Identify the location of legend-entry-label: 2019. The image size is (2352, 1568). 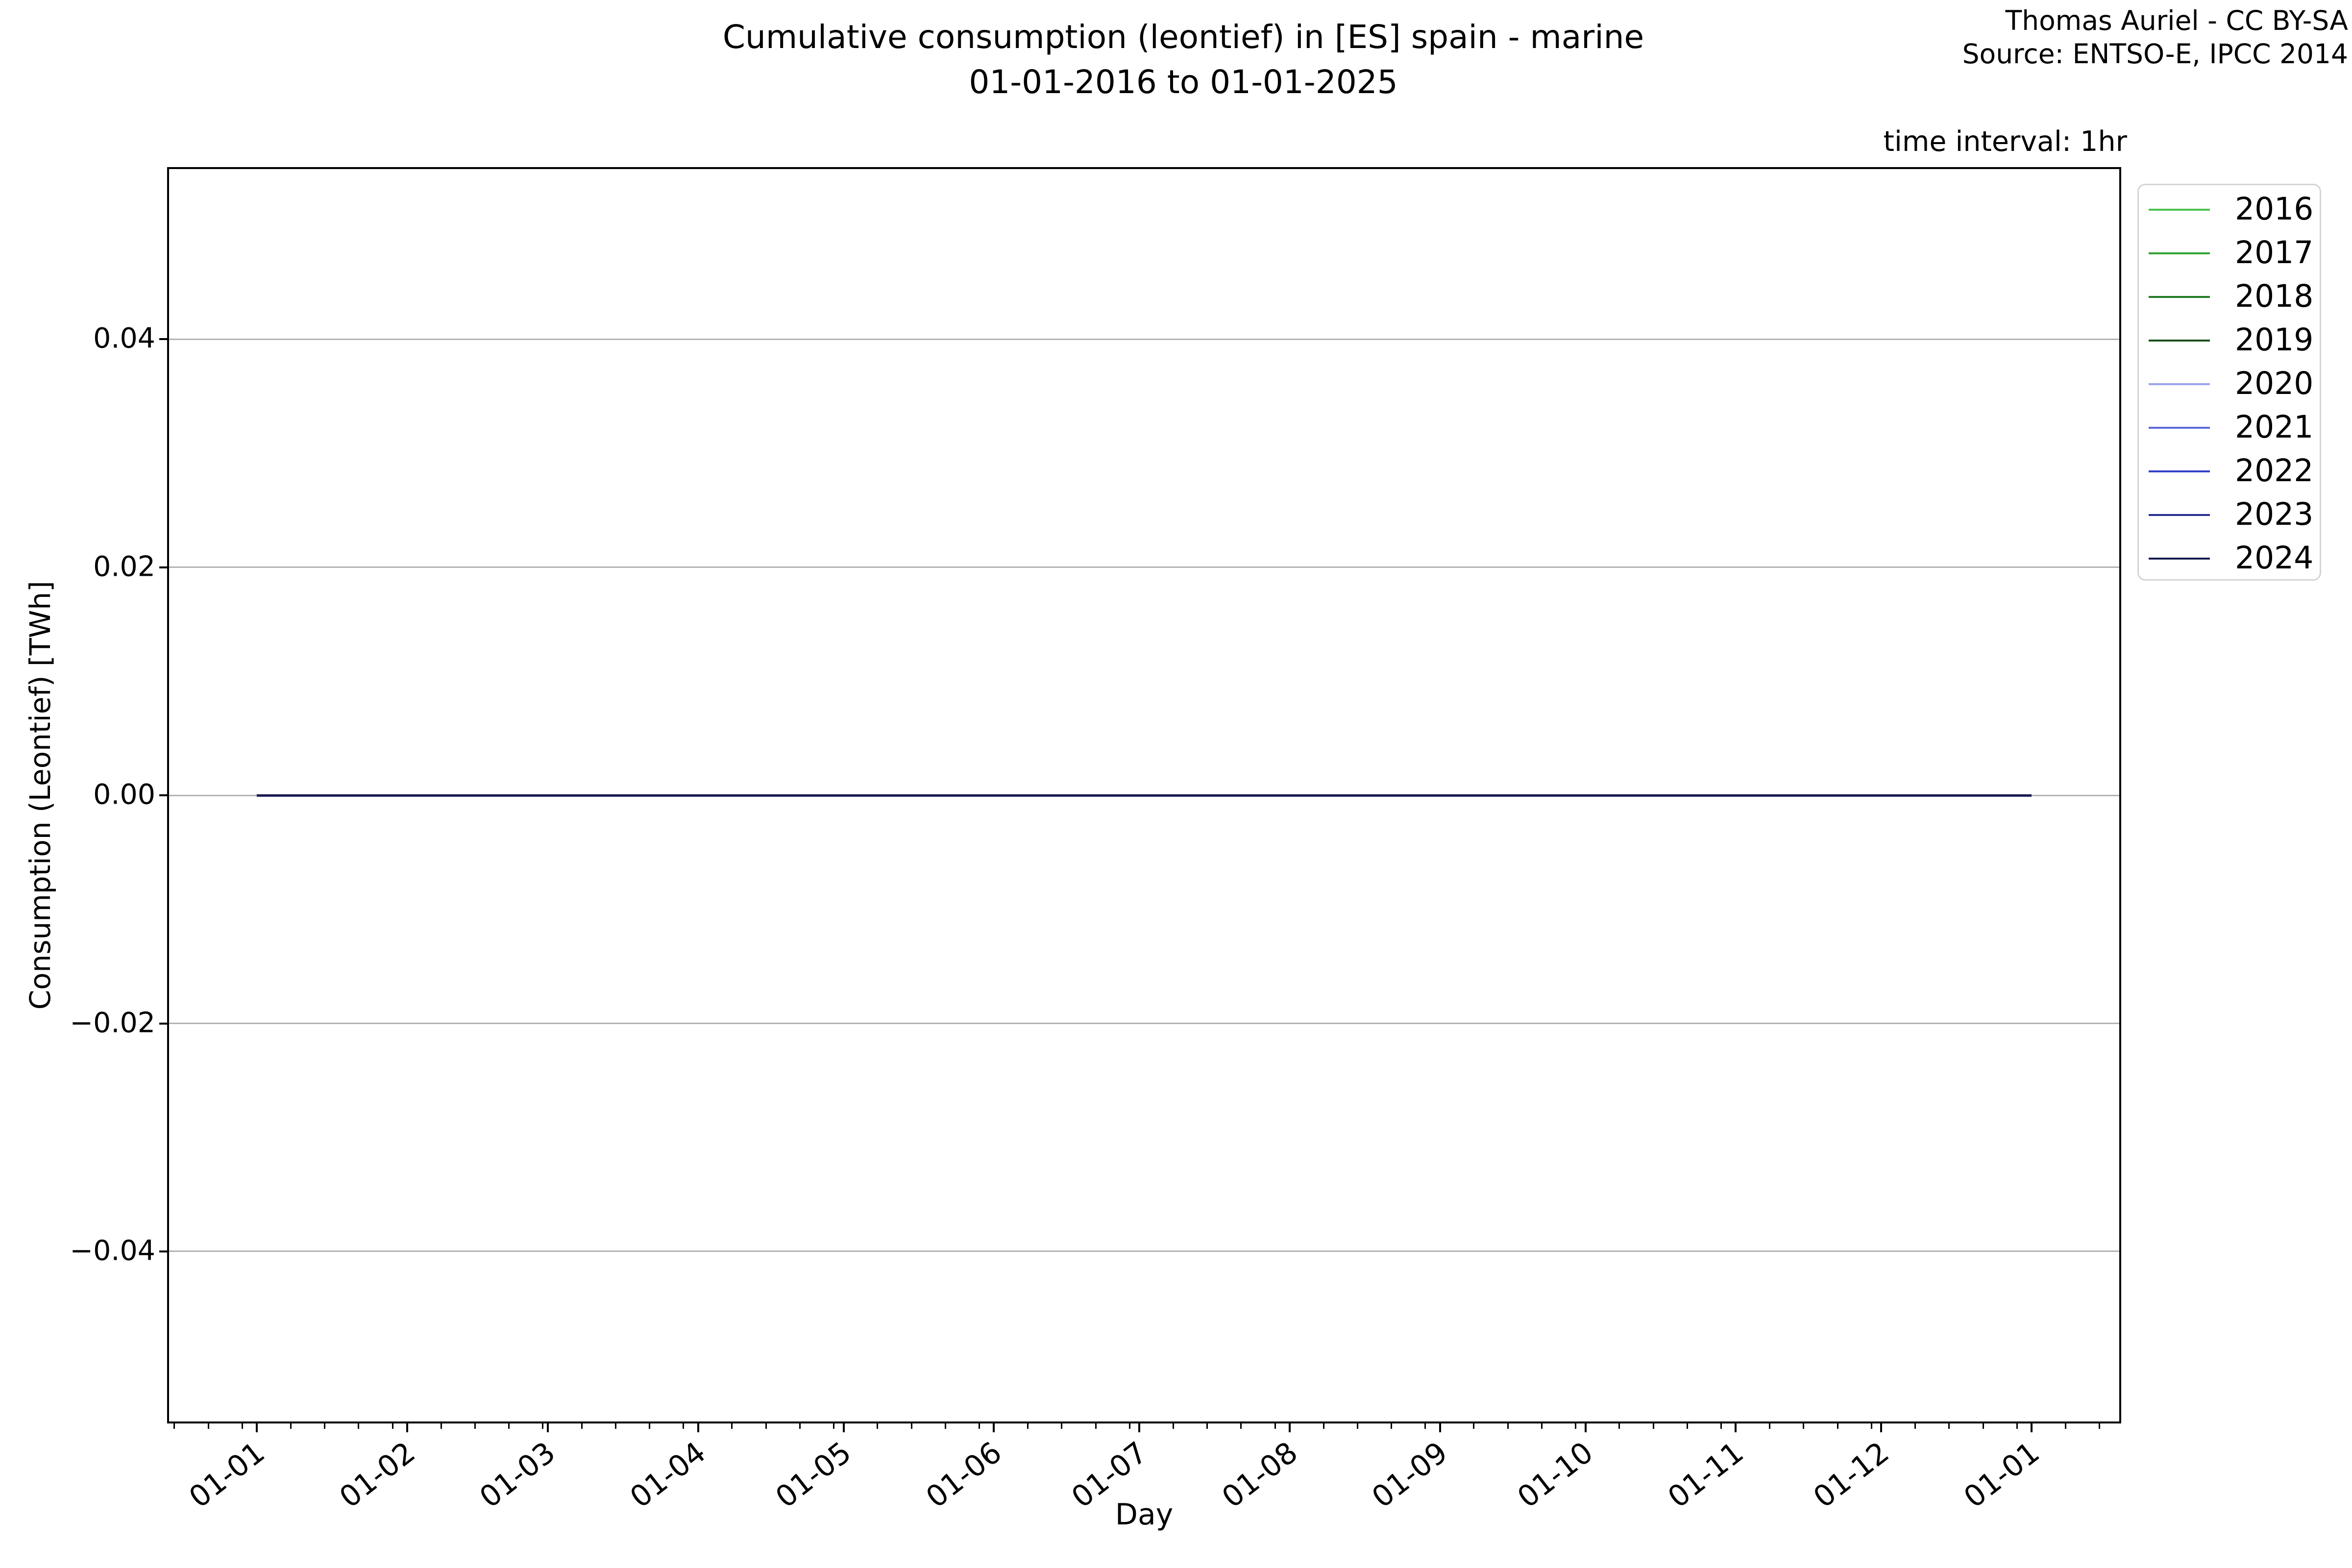
(2274, 340).